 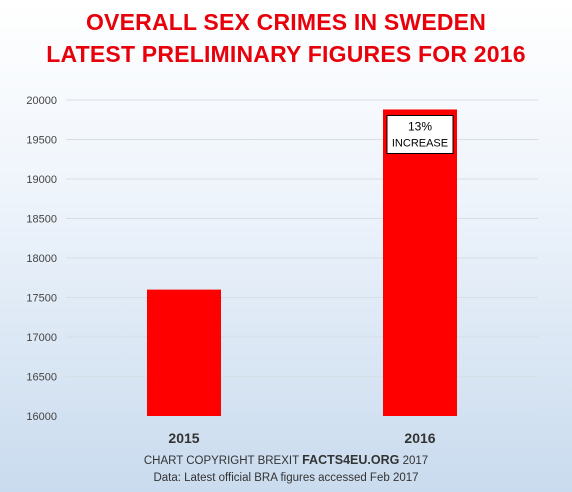 I want to click on x-tick-label: 2015, so click(x=183, y=438).